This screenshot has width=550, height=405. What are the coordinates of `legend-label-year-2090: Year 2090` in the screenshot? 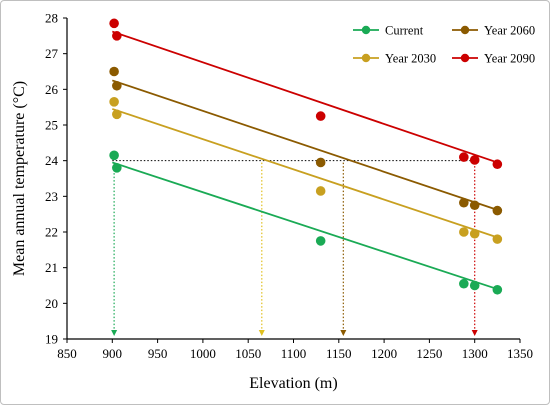 It's located at (509, 59).